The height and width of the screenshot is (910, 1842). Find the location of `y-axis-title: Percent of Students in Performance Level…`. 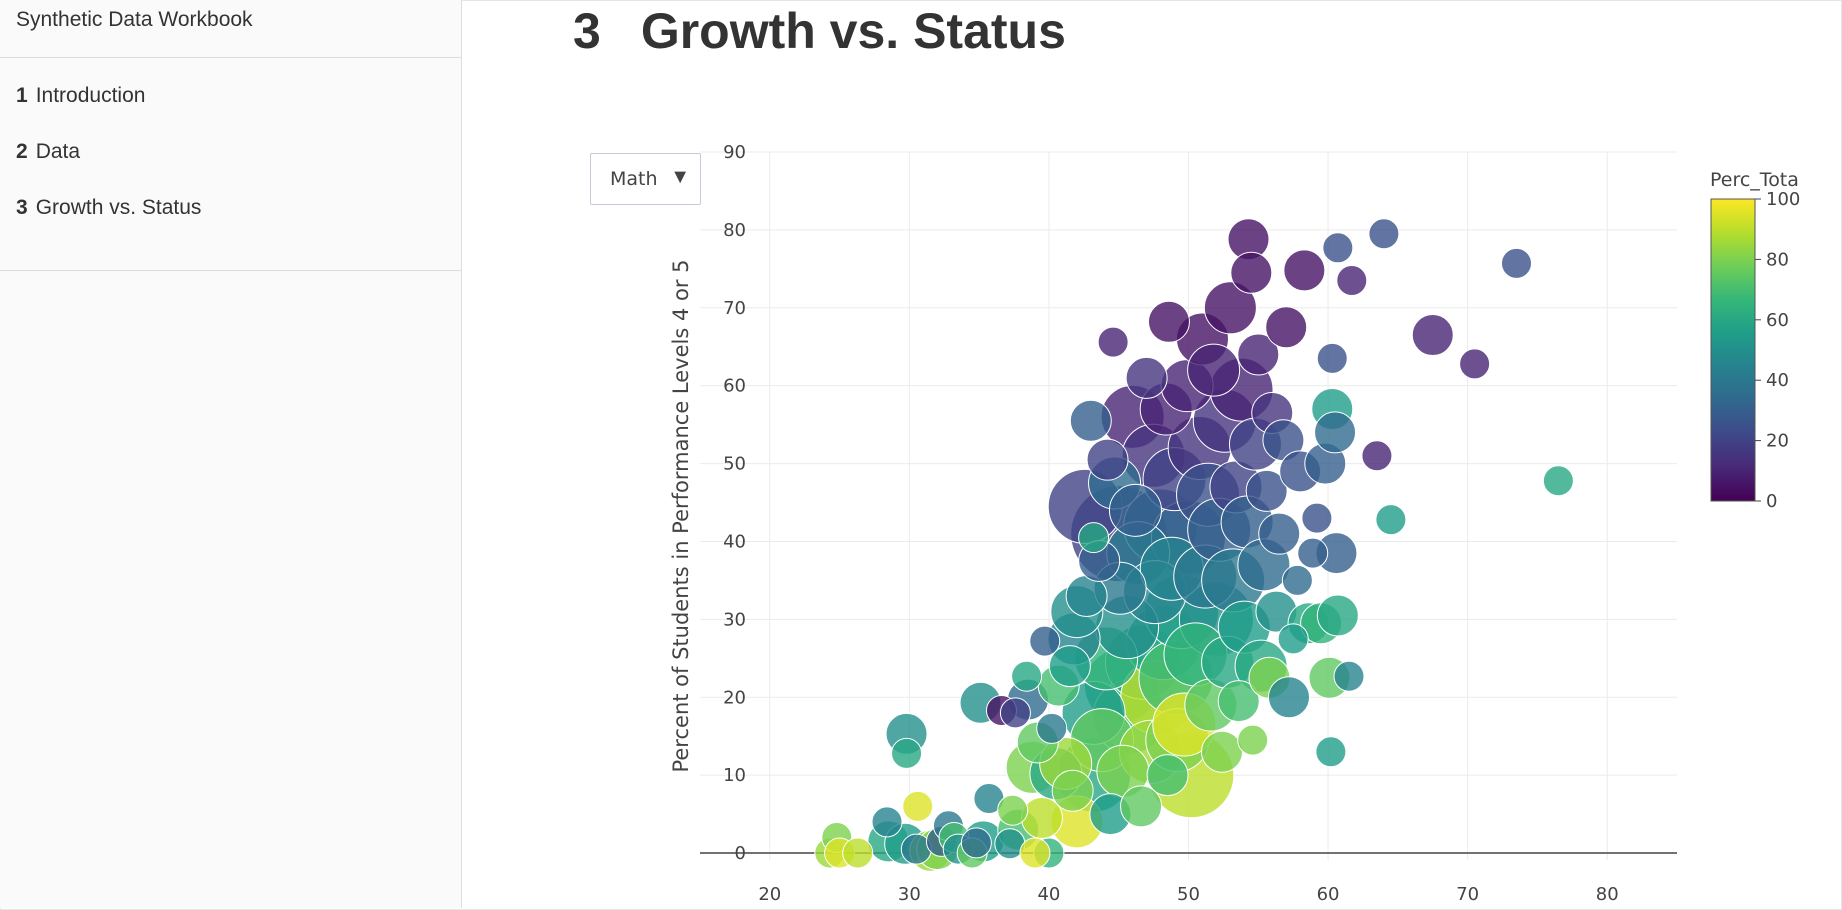

y-axis-title: Percent of Students in Performance Level… is located at coordinates (681, 515).